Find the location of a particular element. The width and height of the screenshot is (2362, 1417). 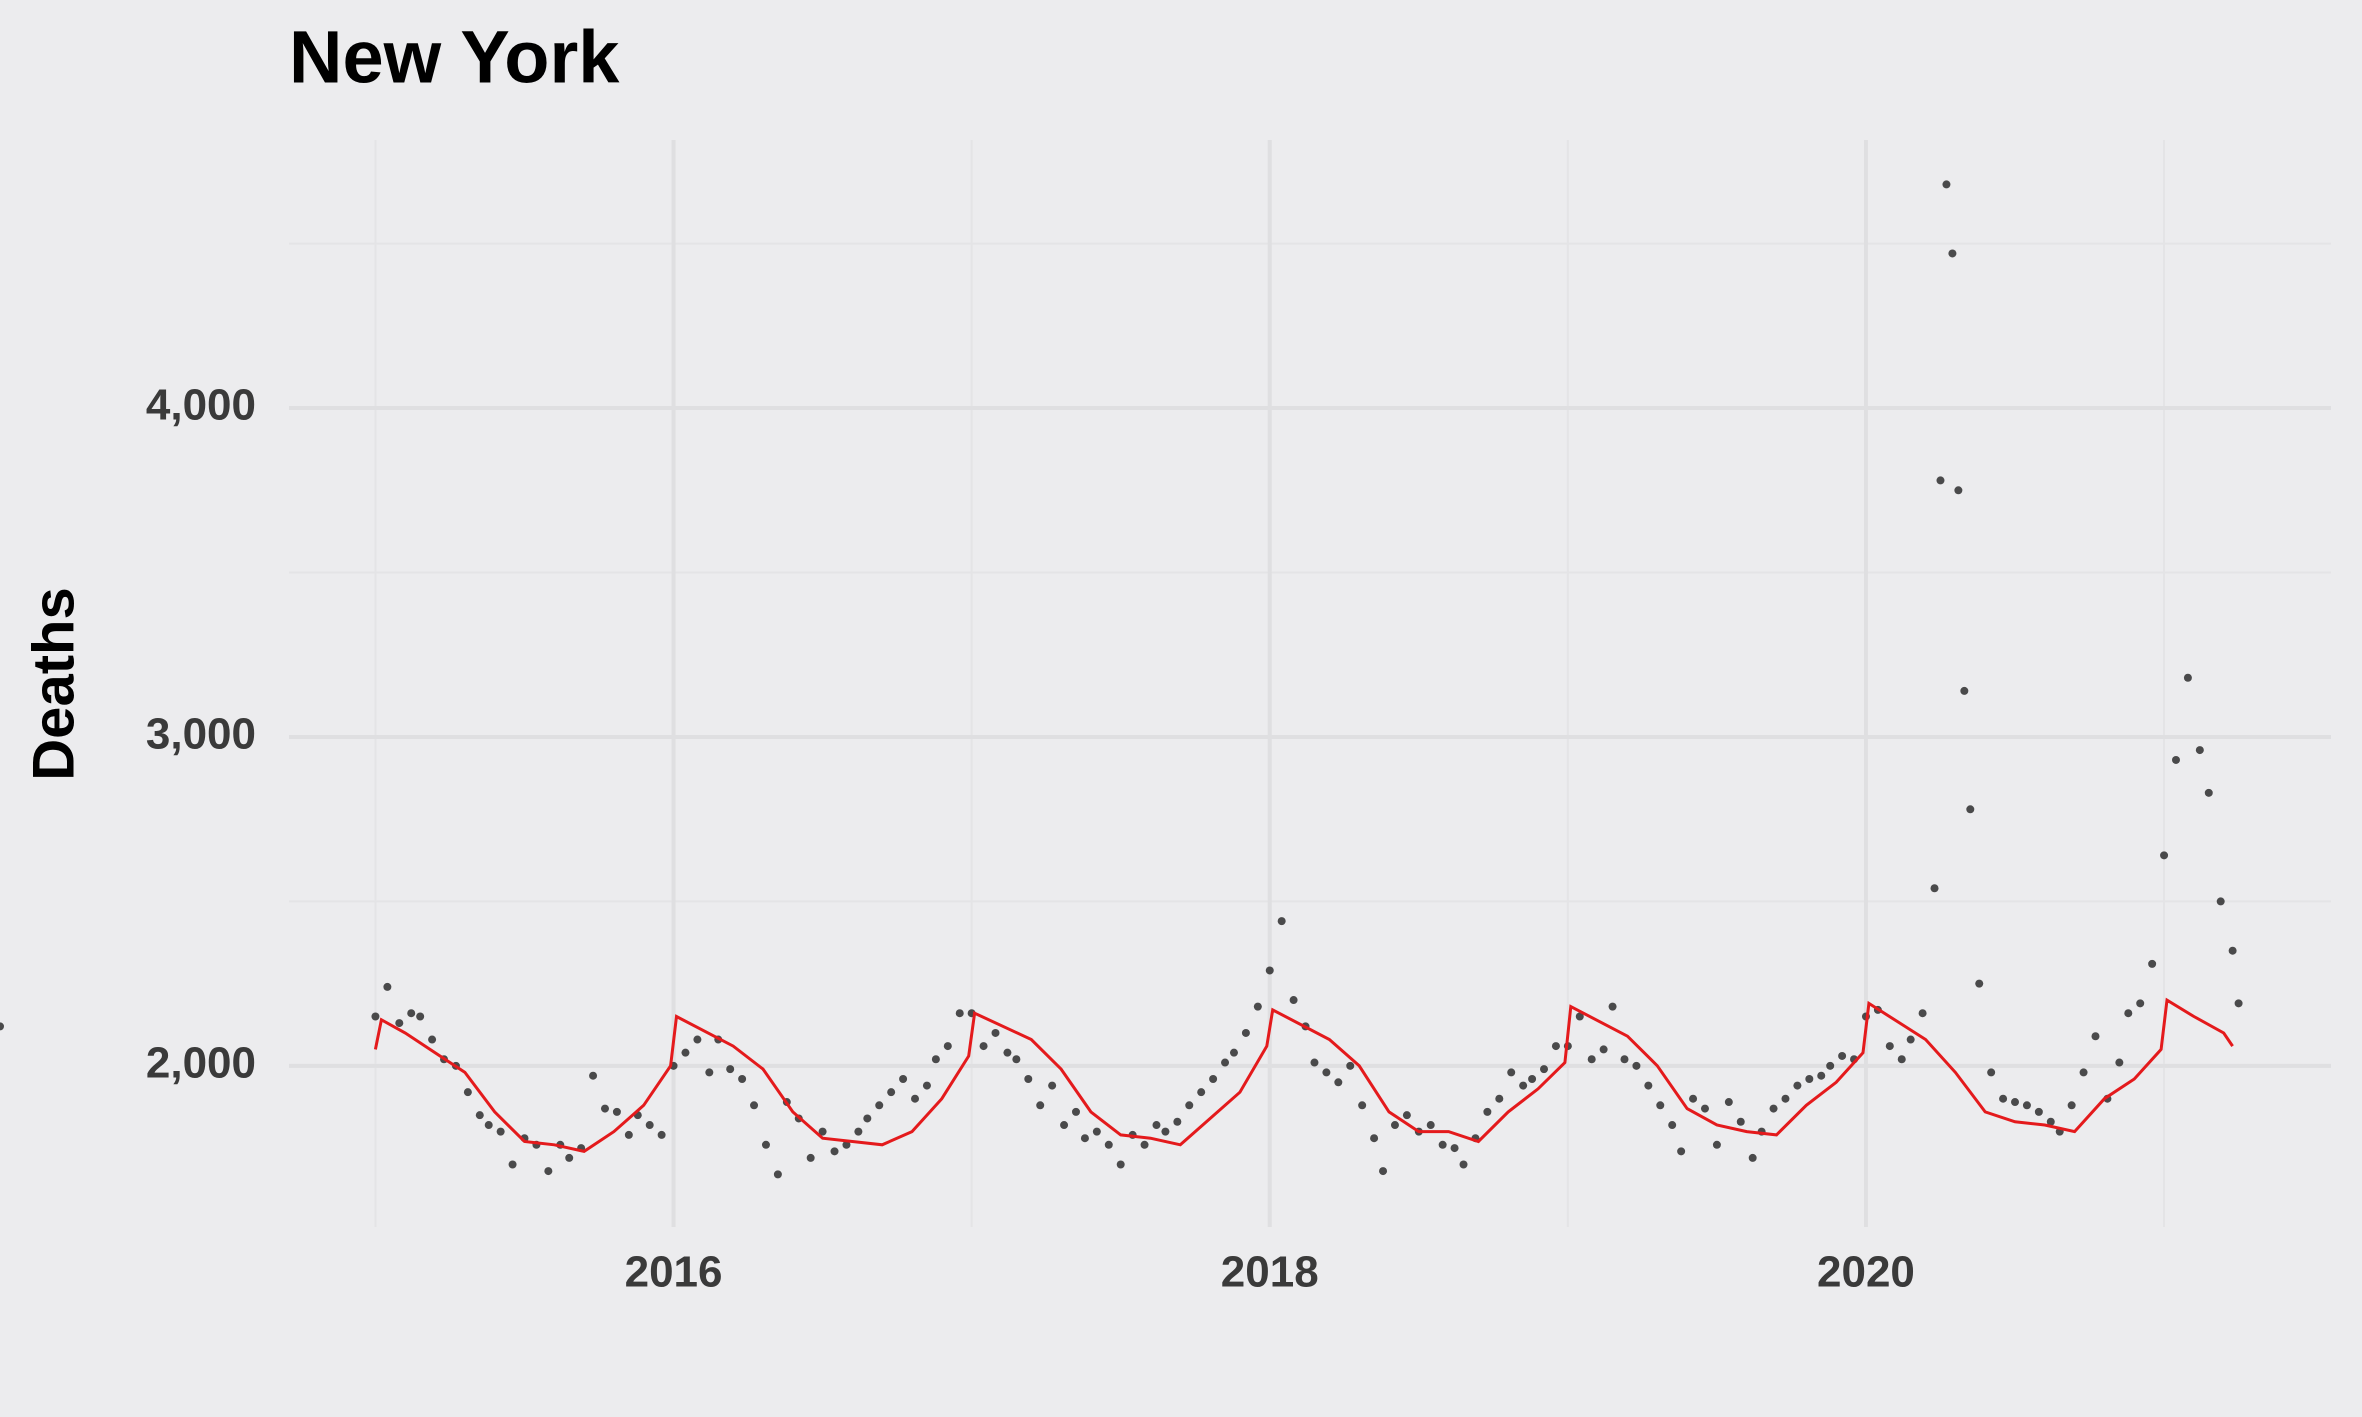

y-tick-label: 3,000 is located at coordinates (201, 734).